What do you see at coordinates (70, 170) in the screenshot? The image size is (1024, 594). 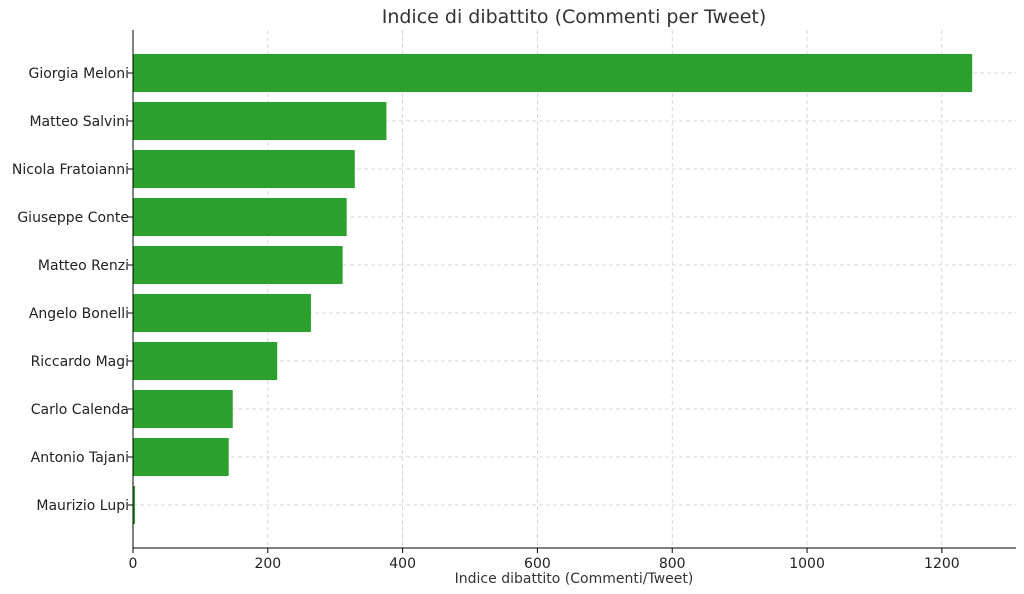 I see `category-label: Nicola Fratoianni` at bounding box center [70, 170].